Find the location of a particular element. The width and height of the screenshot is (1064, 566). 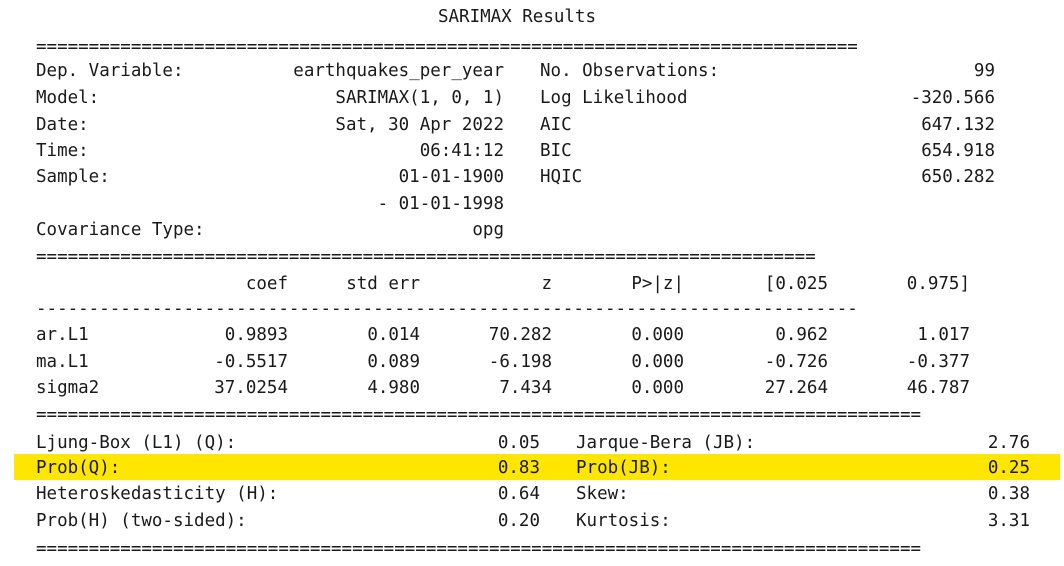

summary-right-value: 99 is located at coordinates (984, 71).